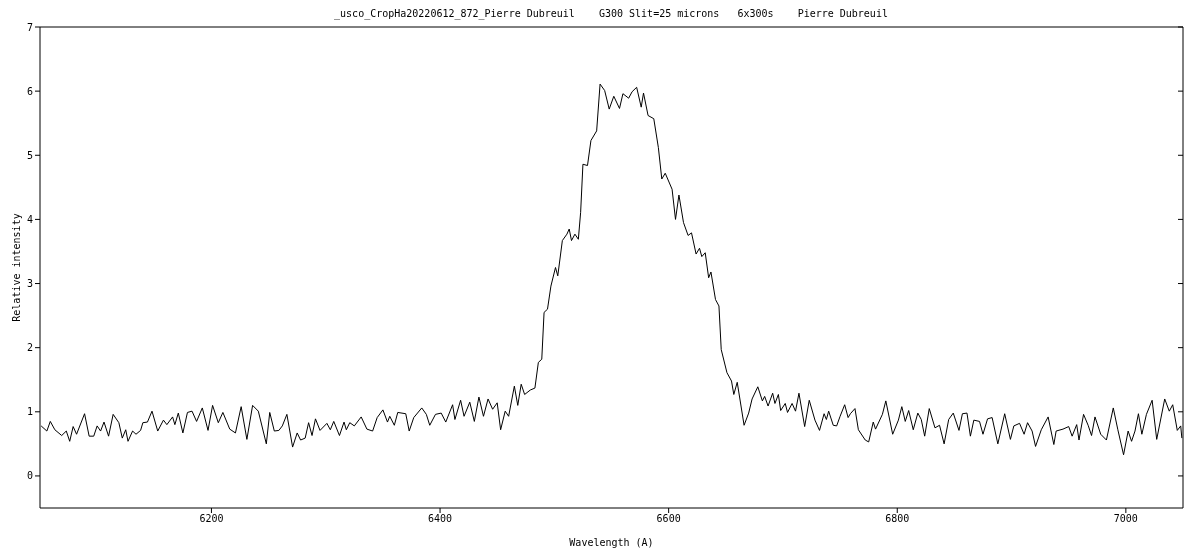  What do you see at coordinates (440, 519) in the screenshot?
I see `x-tick-label: 6400` at bounding box center [440, 519].